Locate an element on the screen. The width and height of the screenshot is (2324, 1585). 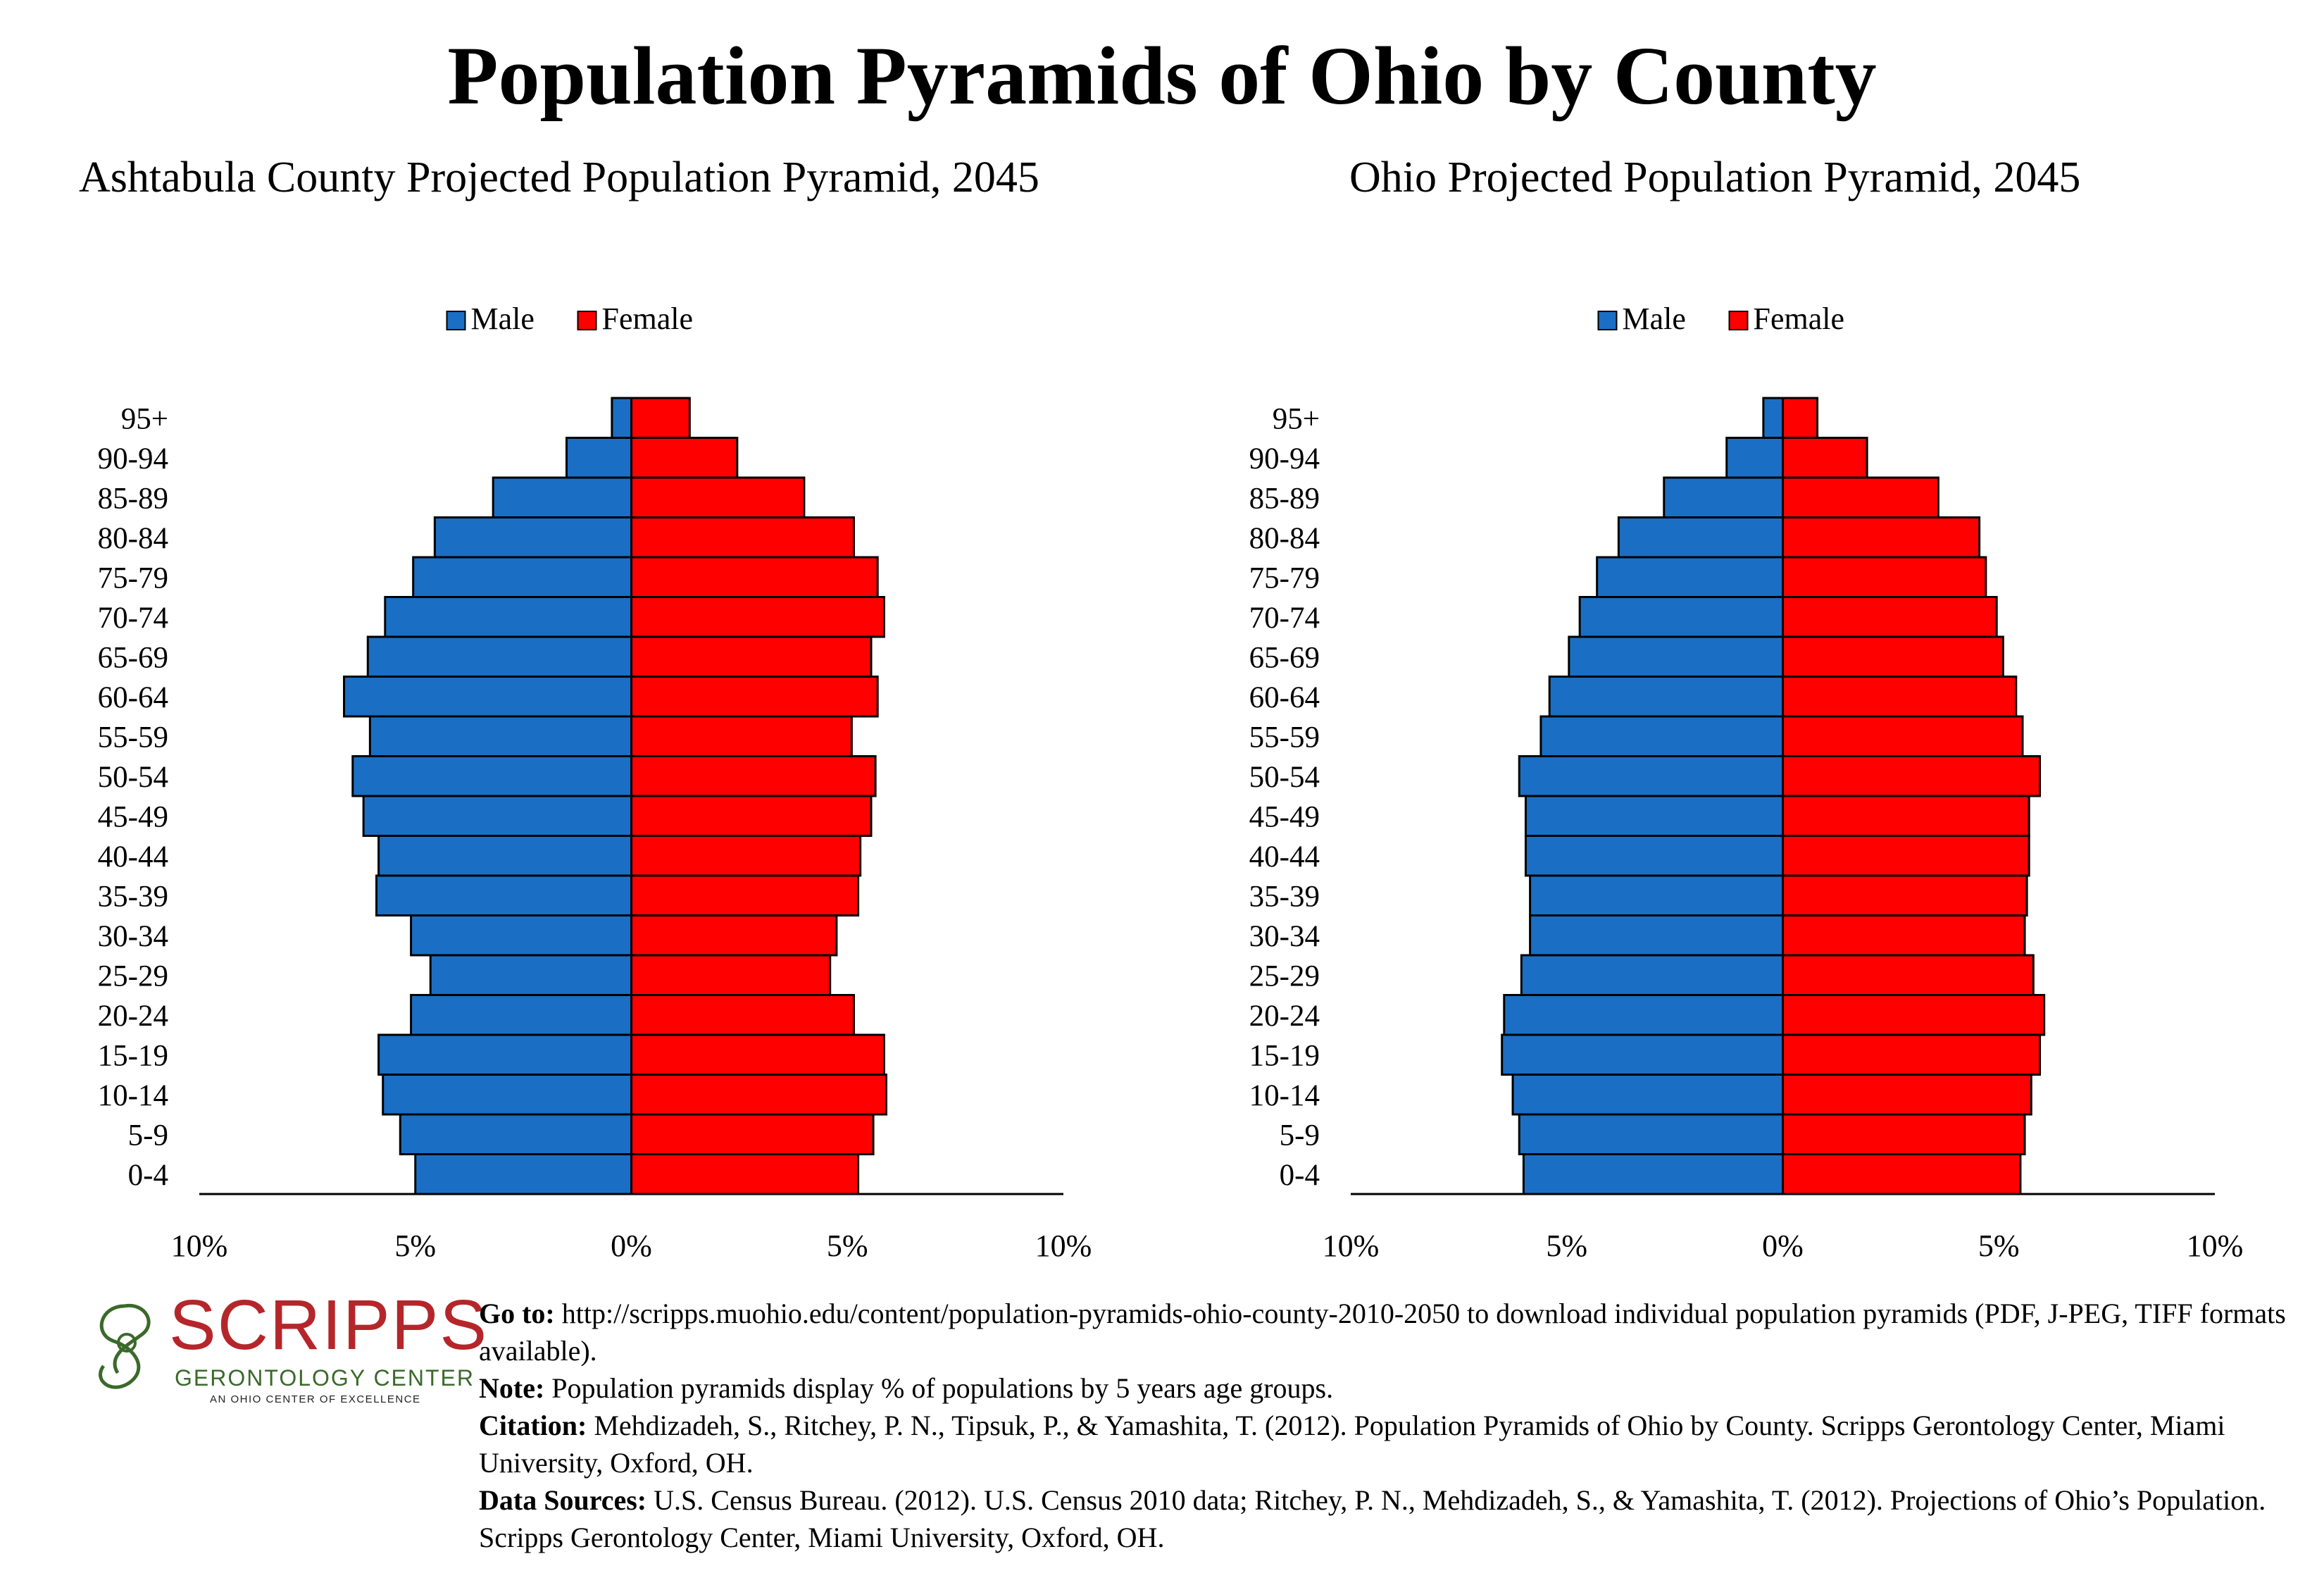
age-label-ashtabula: 90-94 is located at coordinates (133, 459).